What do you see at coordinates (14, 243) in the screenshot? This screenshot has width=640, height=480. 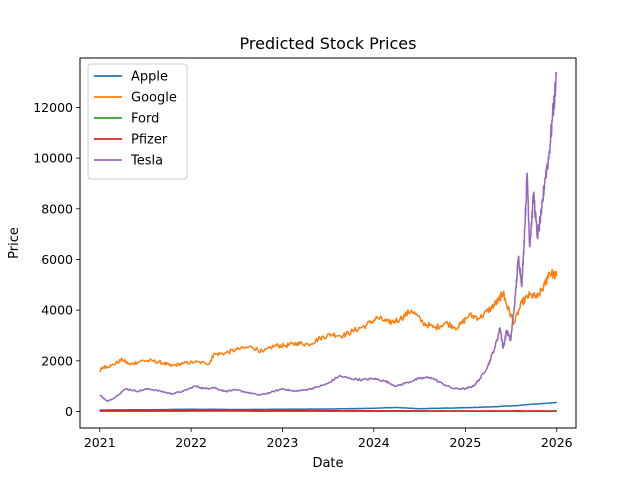 I see `y-axis-title: Price` at bounding box center [14, 243].